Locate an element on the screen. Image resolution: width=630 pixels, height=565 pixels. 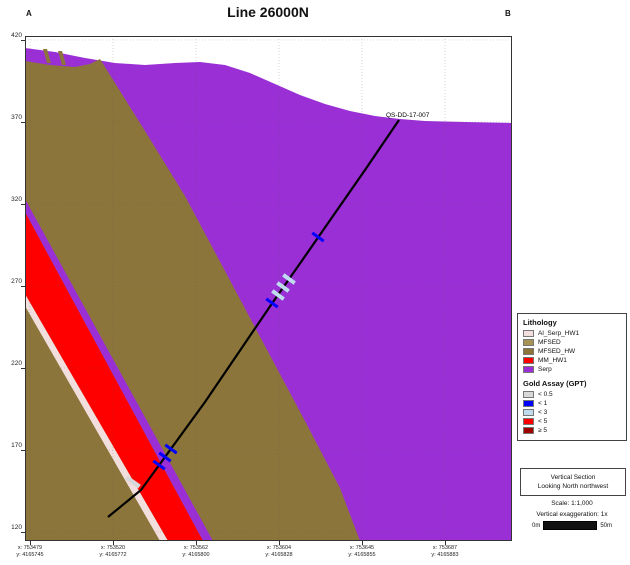
assay-marker-lt05 is located at coordinates (133, 482).